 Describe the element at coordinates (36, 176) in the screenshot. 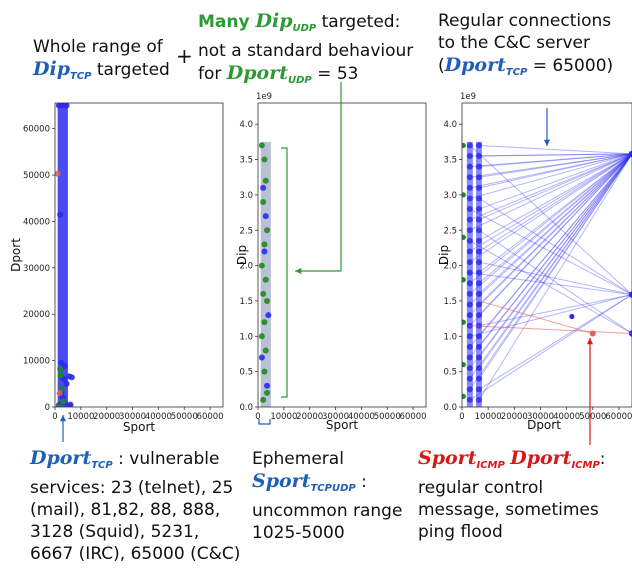

I see `y-tick-label: 50000` at that location.